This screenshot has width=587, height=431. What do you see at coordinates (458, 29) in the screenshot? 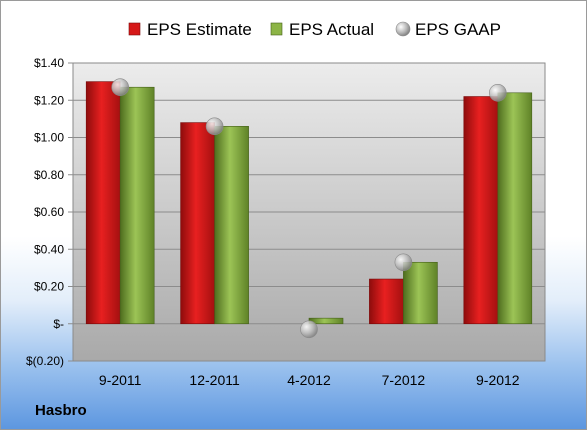
I see `legend-label: EPS GAAP` at bounding box center [458, 29].